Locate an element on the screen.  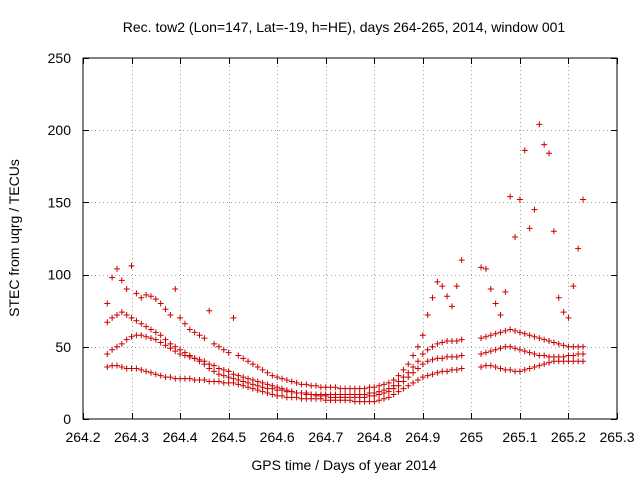
y-tick-label: 150 is located at coordinates (60, 202).